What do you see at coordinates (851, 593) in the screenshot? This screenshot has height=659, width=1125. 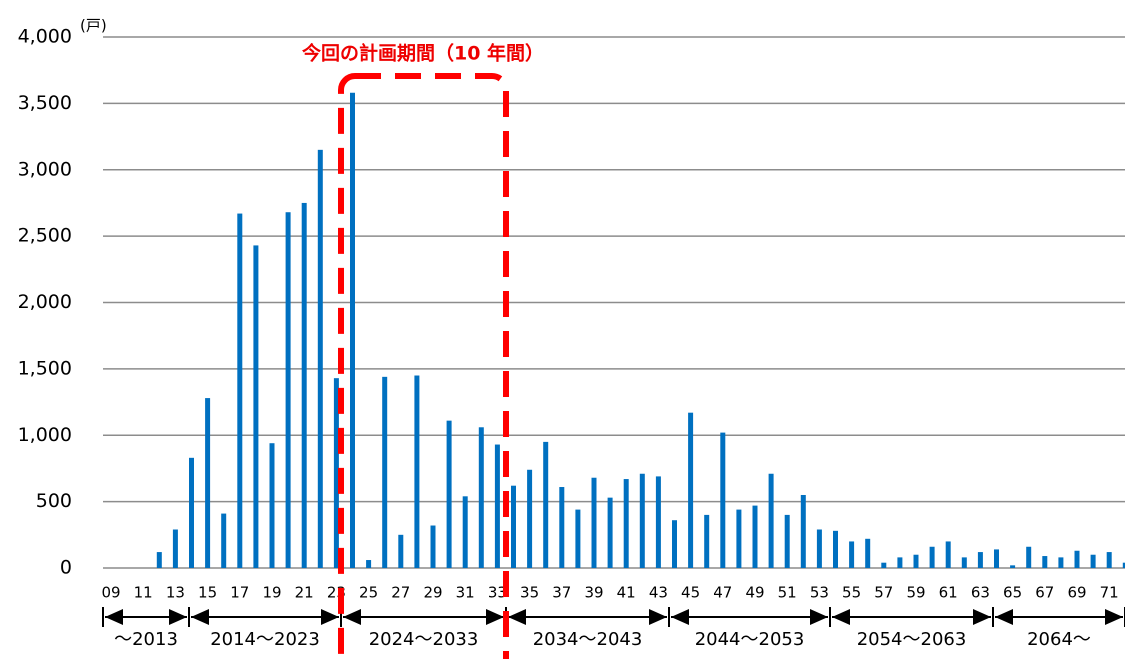 I see `x-tick-label: 55` at bounding box center [851, 593].